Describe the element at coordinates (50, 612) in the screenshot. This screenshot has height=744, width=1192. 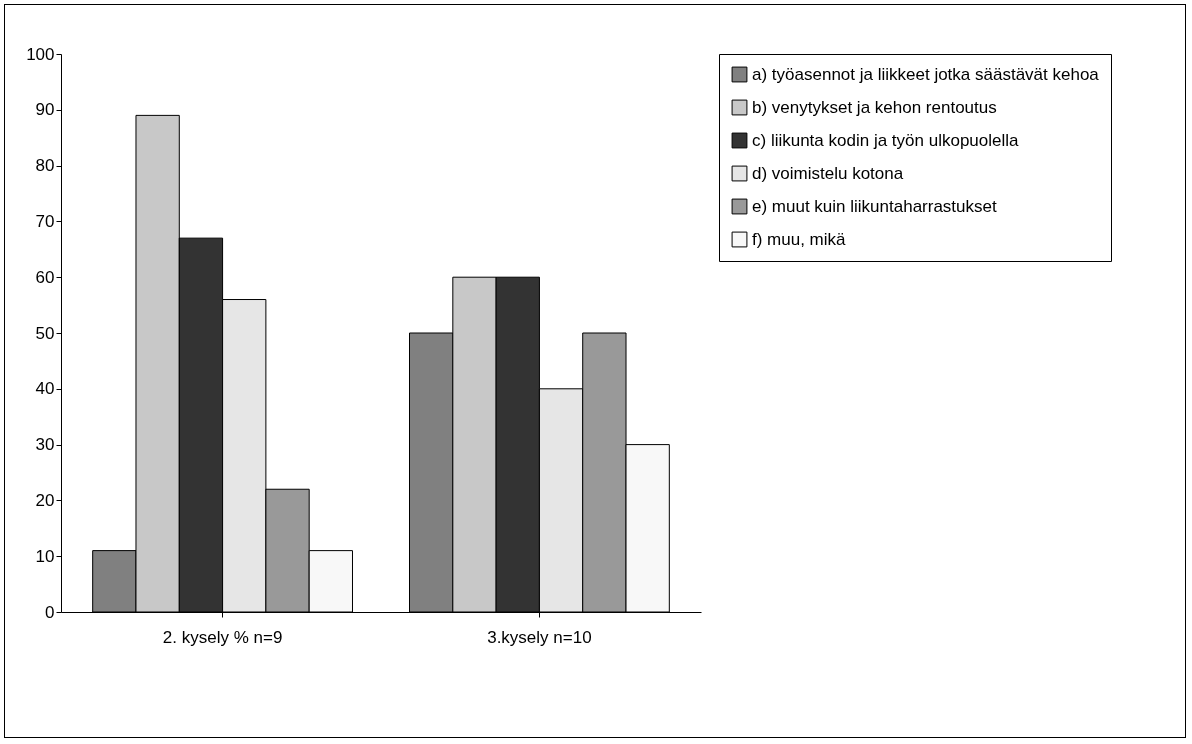
I see `y-tick-label: 0` at that location.